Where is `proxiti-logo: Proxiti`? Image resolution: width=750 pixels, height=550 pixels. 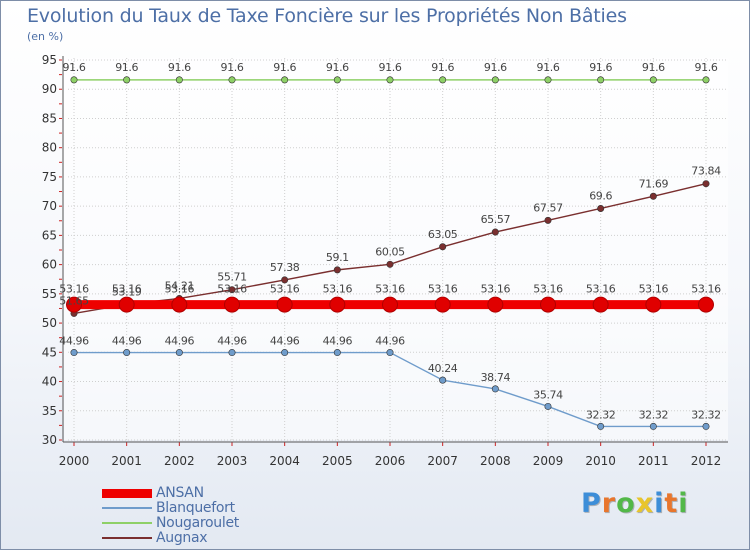
proxiti-logo: Proxiti is located at coordinates (635, 503).